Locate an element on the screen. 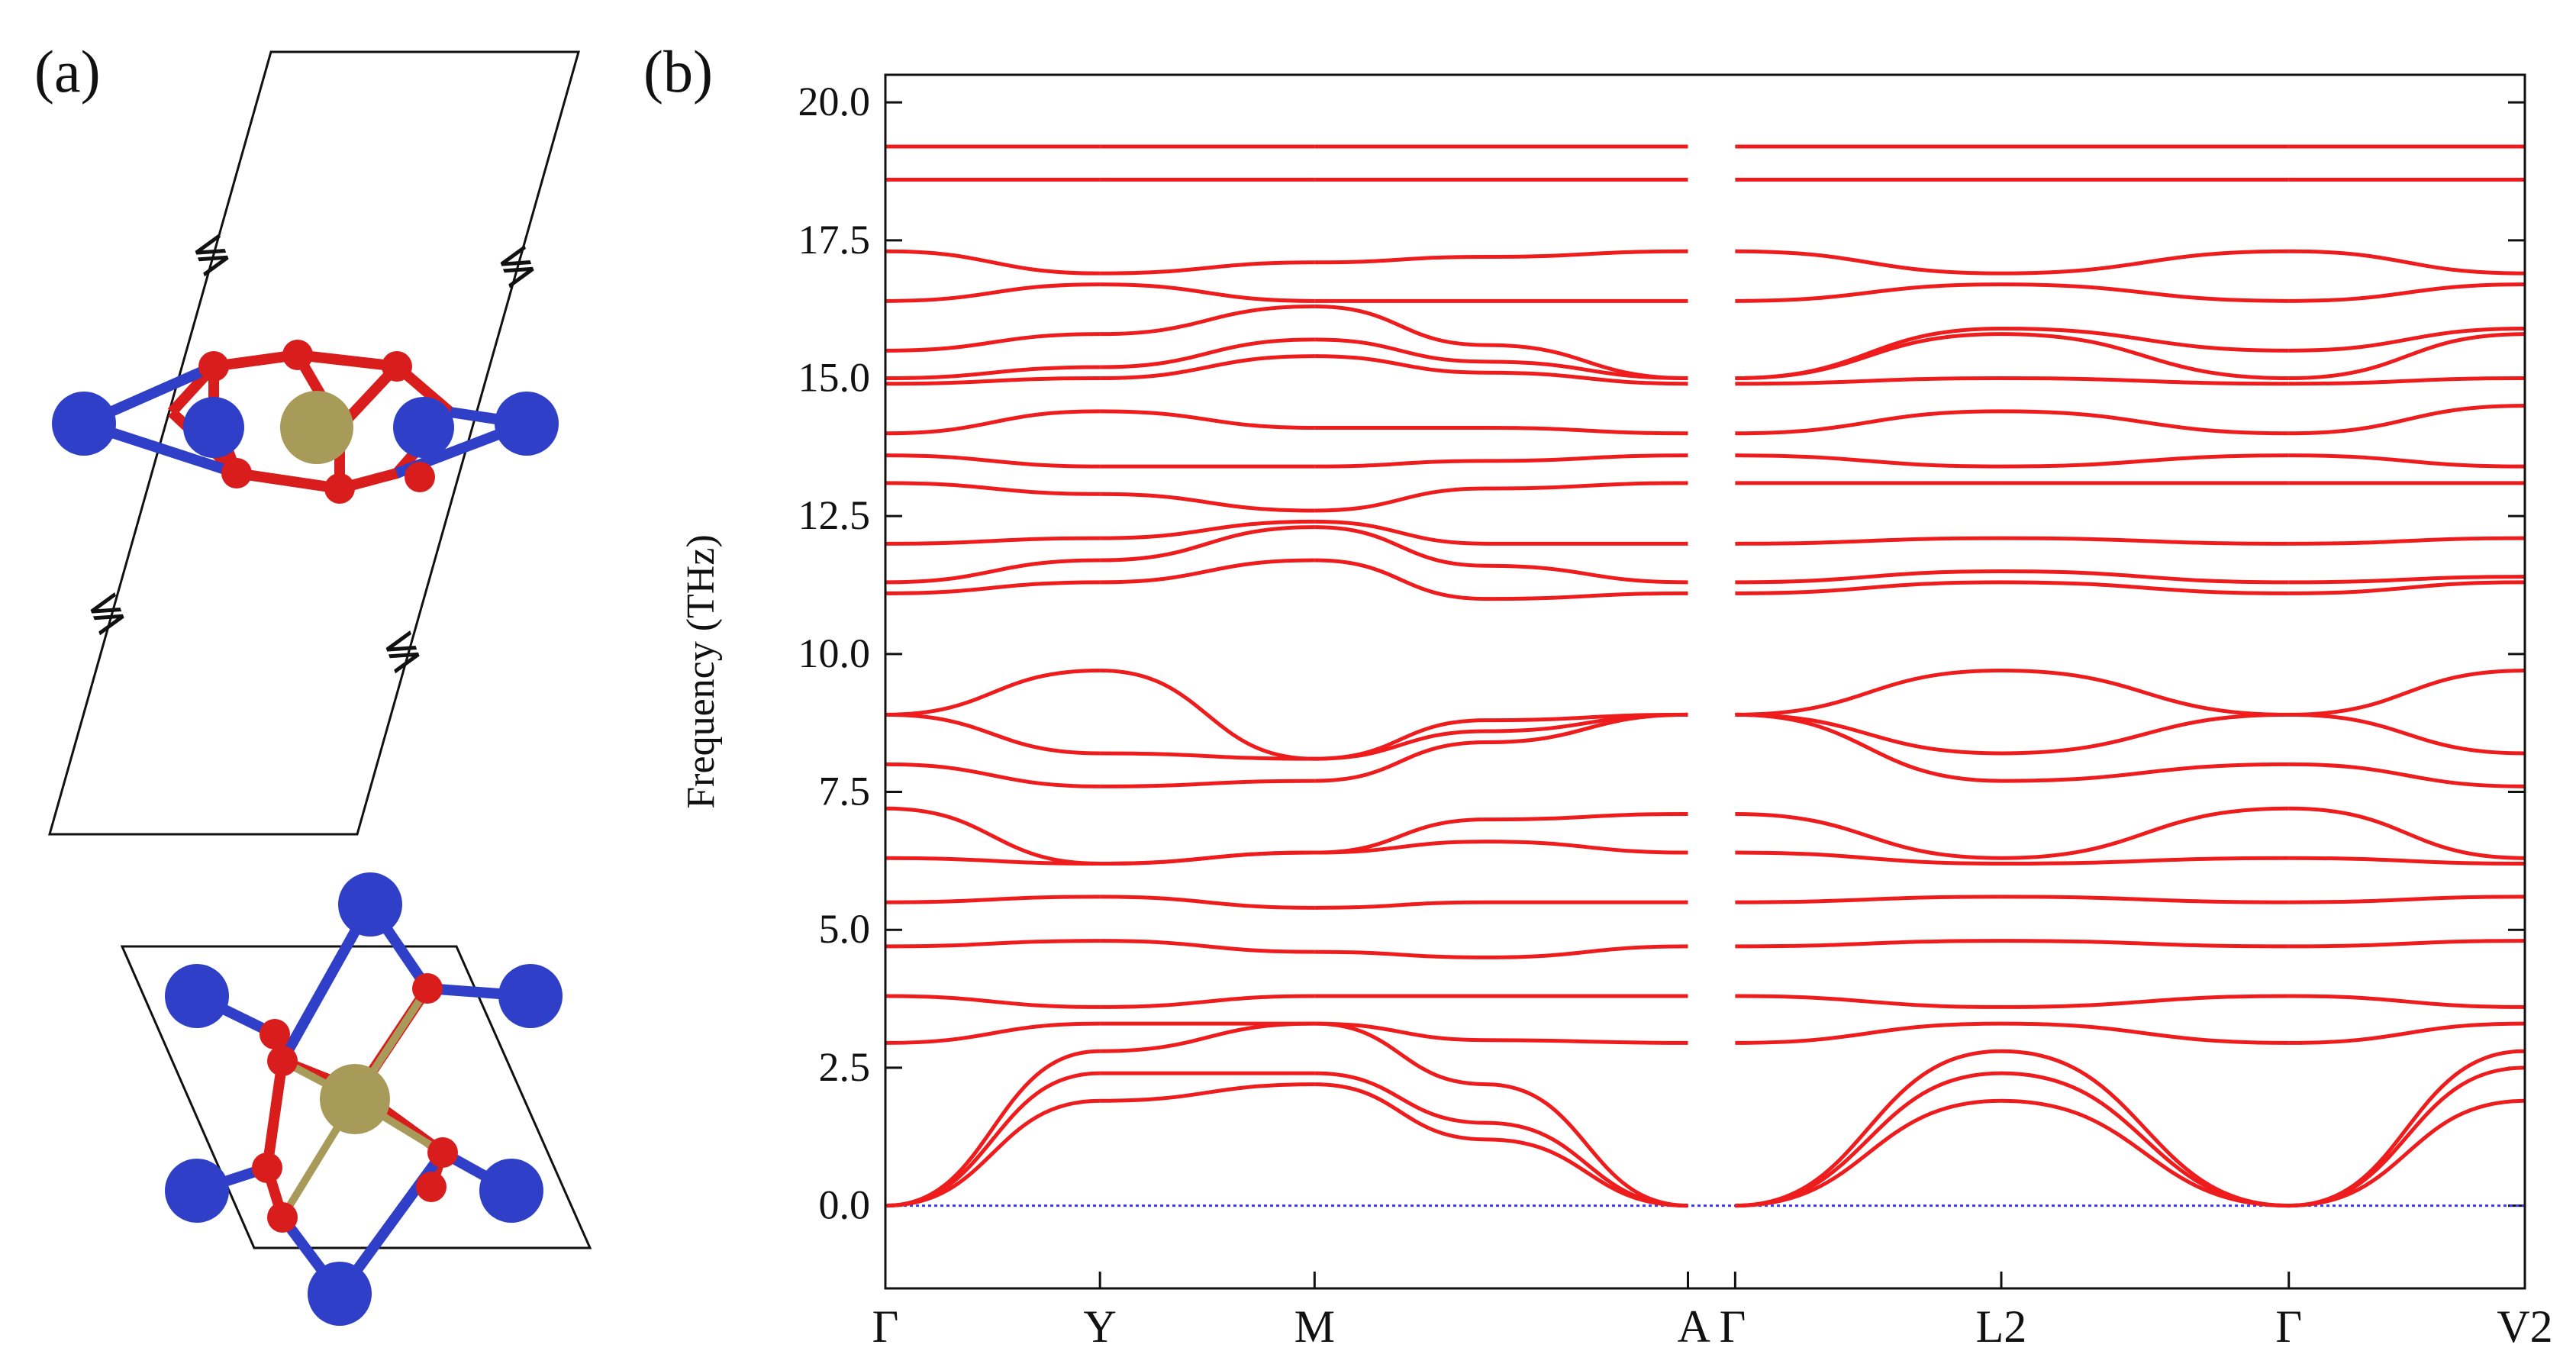 This screenshot has width=2576, height=1367. y-tick-label: 2.5 is located at coordinates (845, 1067).